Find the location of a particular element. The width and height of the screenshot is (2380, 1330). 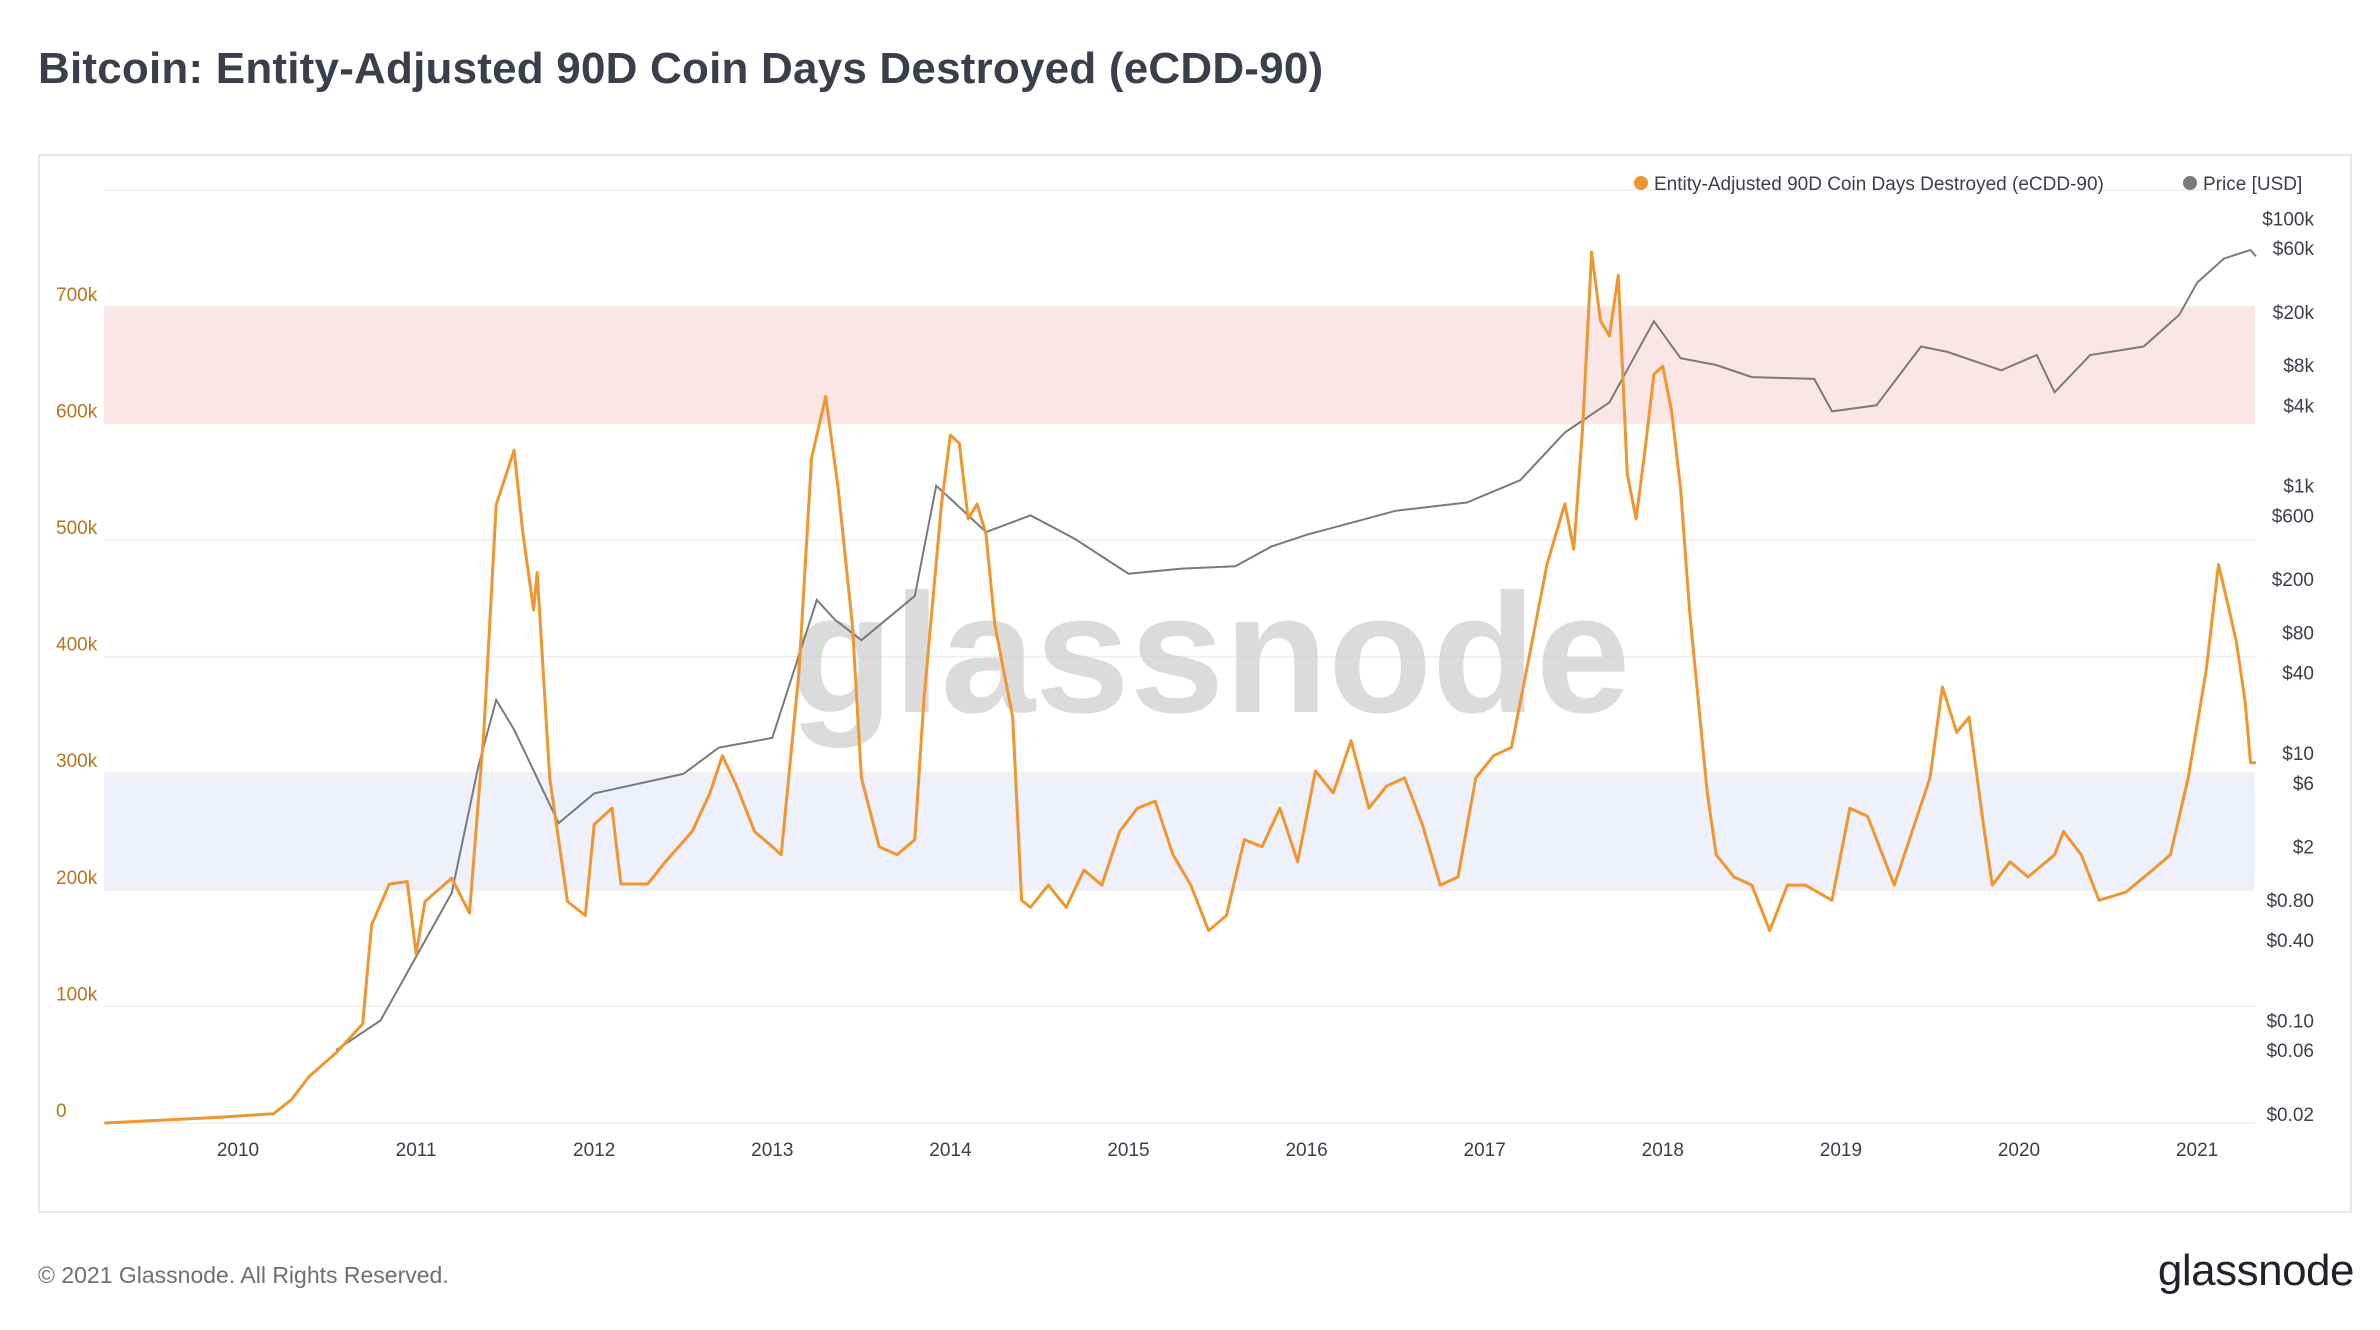

x-tick-label: 2015 is located at coordinates (1128, 1150).